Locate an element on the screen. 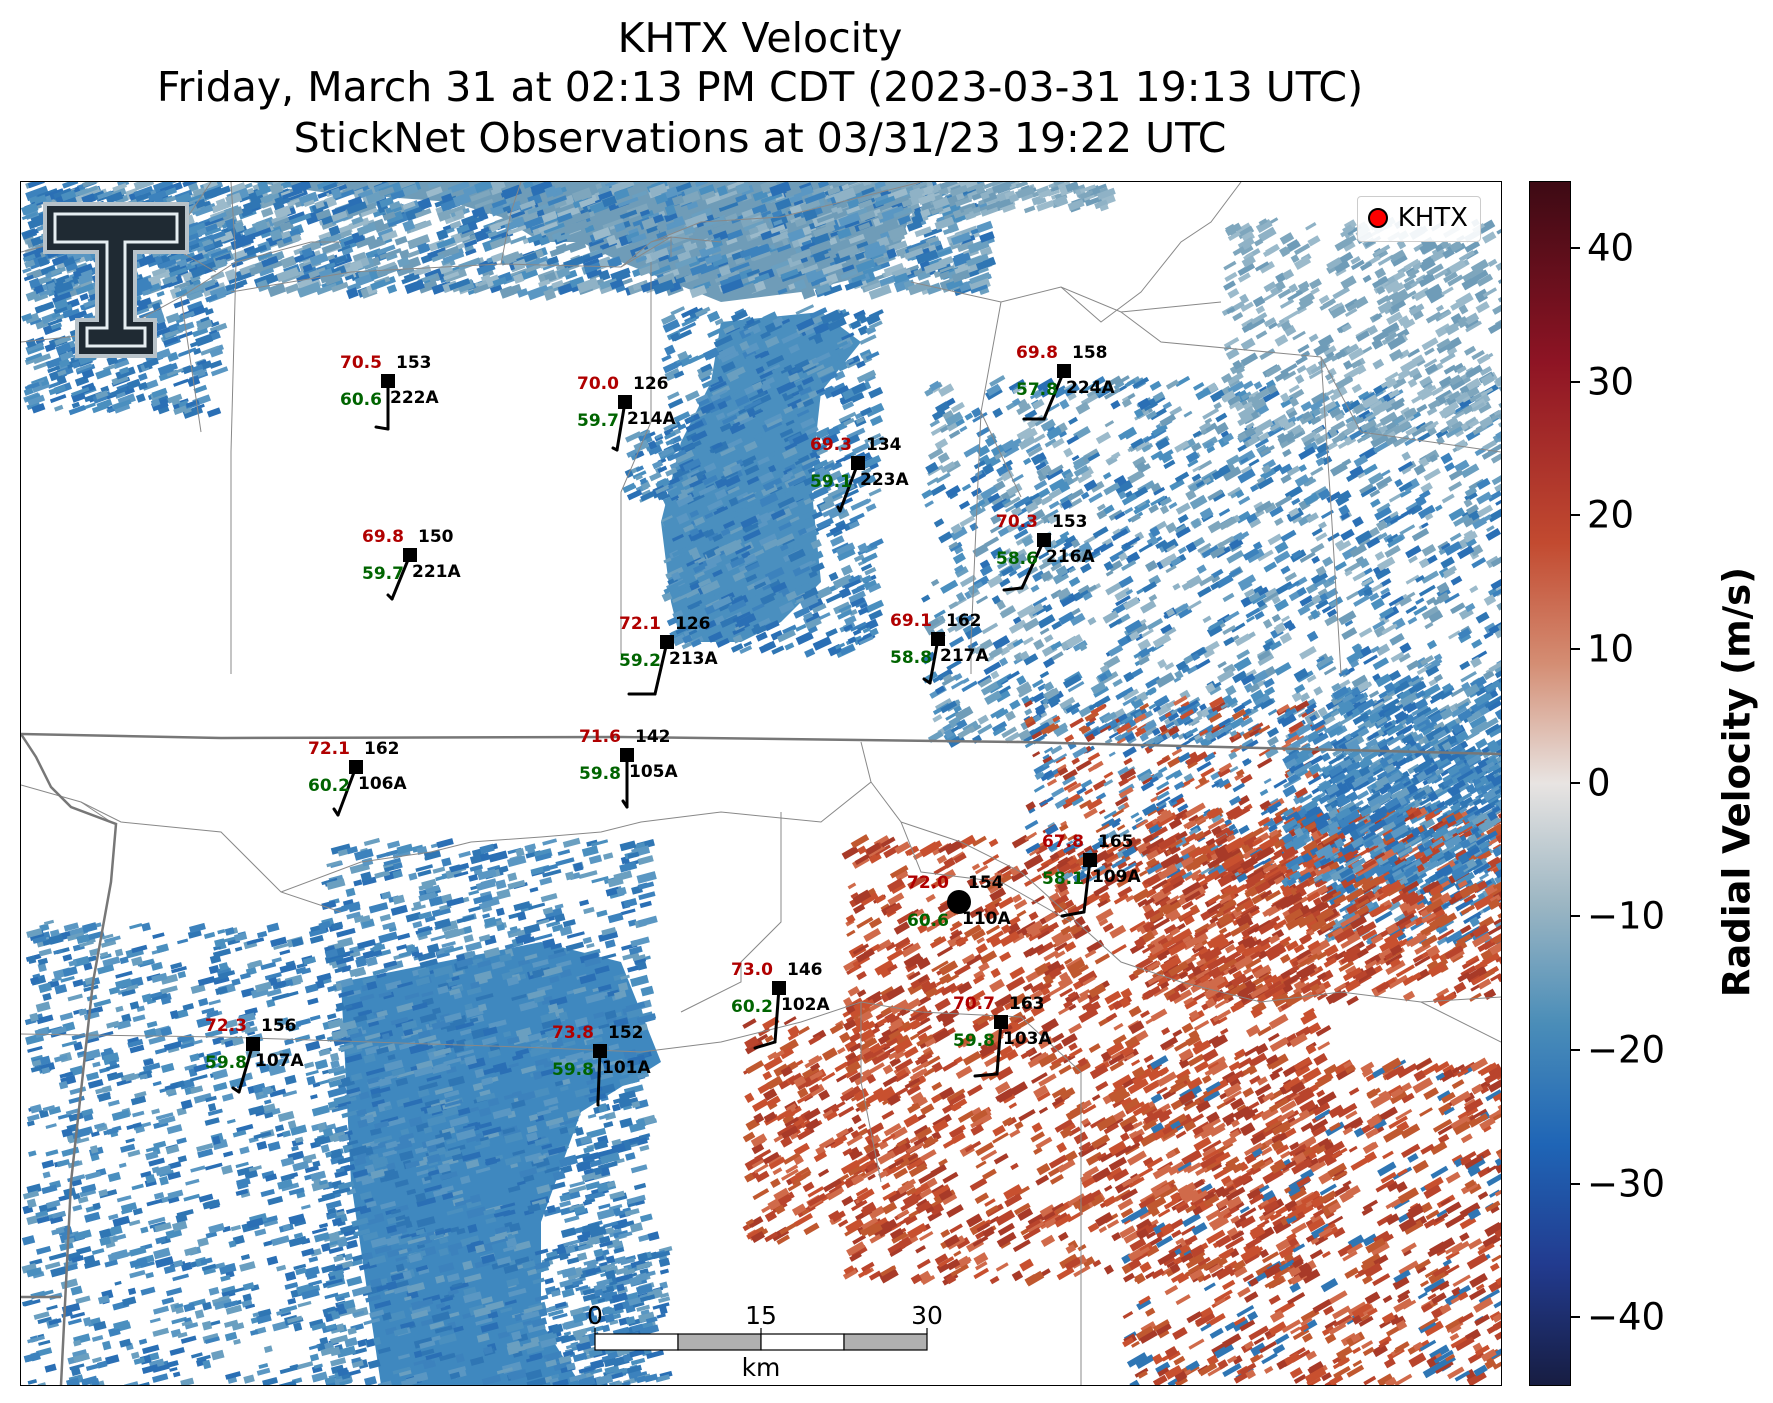 This screenshot has width=1773, height=1403. station-temp: 72.1 is located at coordinates (640, 624).